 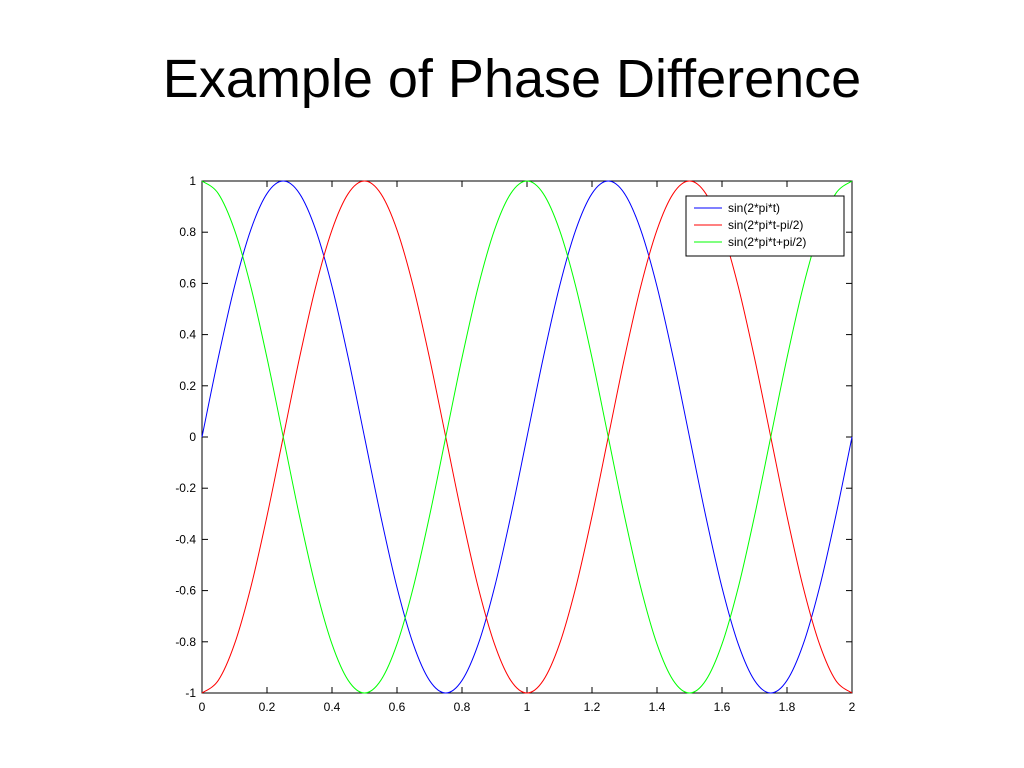 What do you see at coordinates (512, 79) in the screenshot?
I see `slide-title: Example of Phase Difference` at bounding box center [512, 79].